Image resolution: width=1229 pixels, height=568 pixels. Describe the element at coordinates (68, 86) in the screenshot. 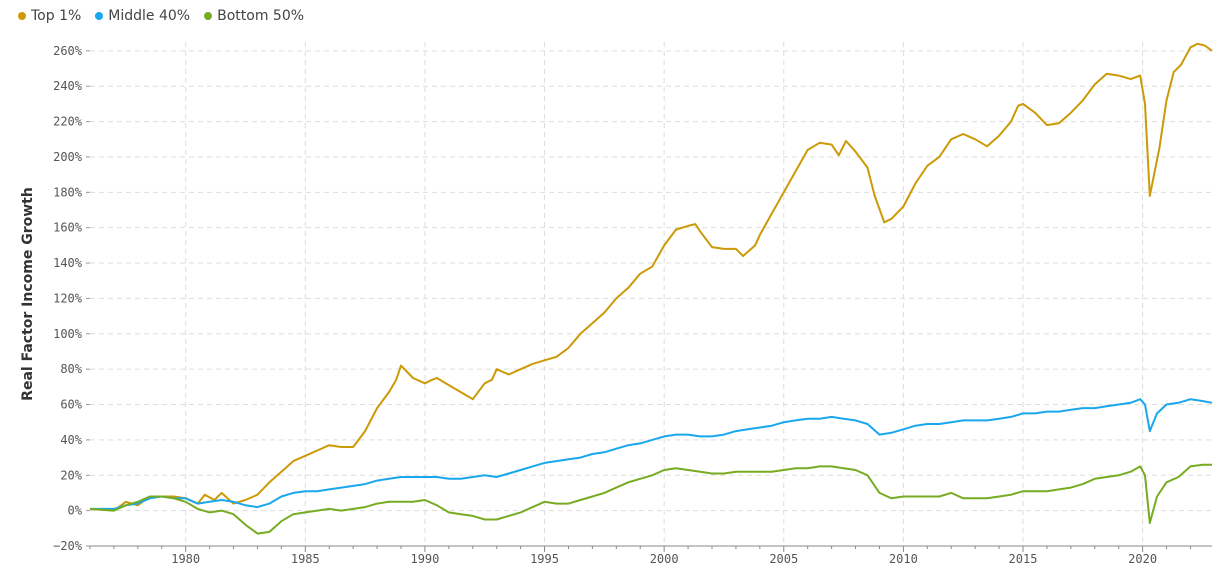

I see `y-tick-label: 240%` at that location.